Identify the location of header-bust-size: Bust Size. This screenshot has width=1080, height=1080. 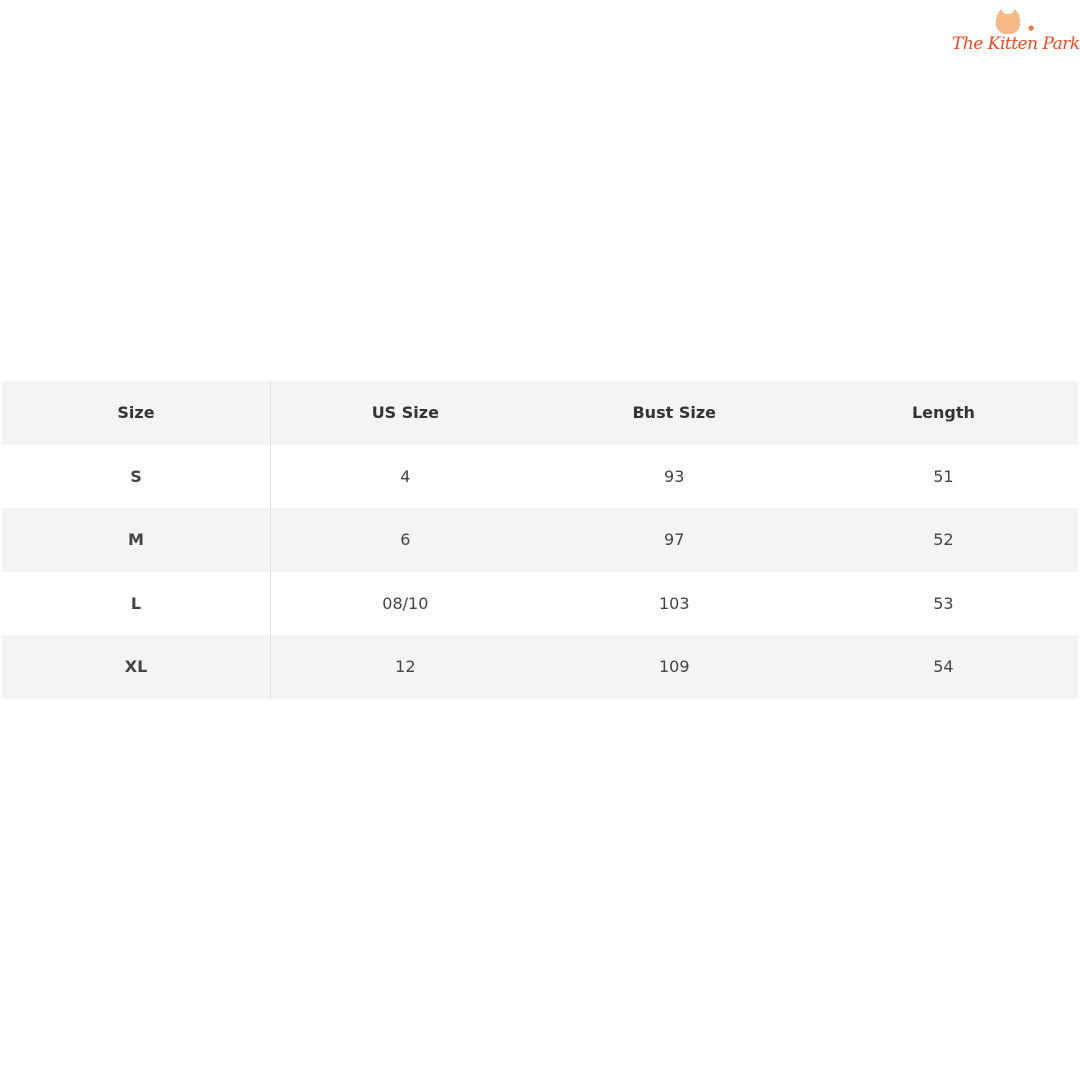
(674, 413).